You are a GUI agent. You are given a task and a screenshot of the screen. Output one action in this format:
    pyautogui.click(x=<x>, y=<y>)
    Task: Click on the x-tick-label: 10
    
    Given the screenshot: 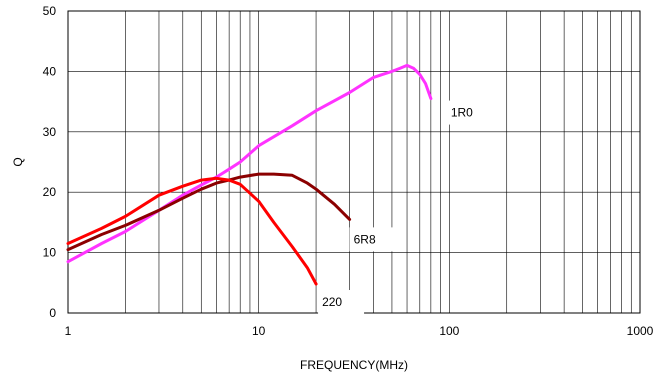 What is the action you would take?
    pyautogui.click(x=259, y=331)
    